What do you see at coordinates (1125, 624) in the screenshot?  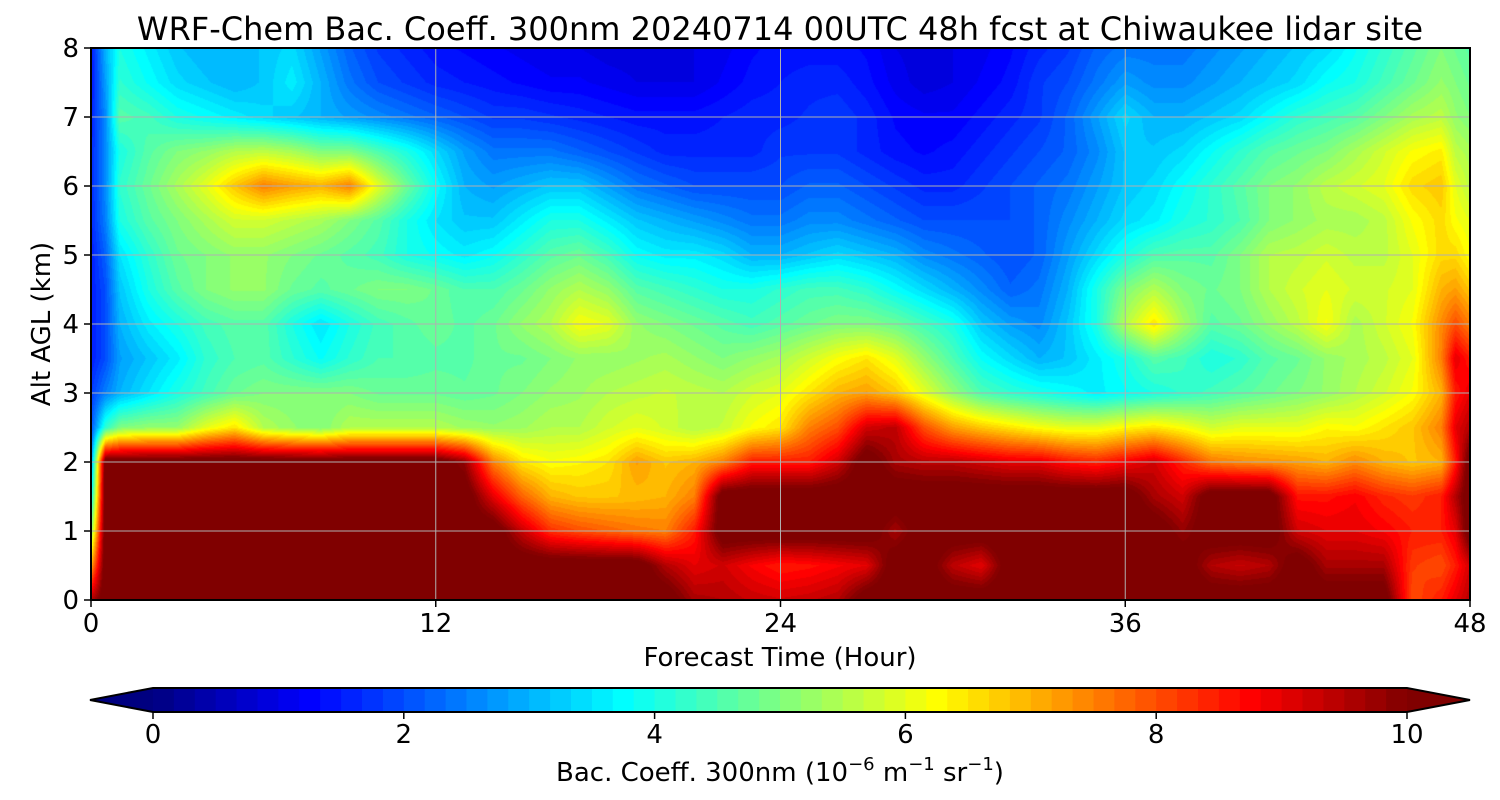 I see `x-tick-label: 36` at bounding box center [1125, 624].